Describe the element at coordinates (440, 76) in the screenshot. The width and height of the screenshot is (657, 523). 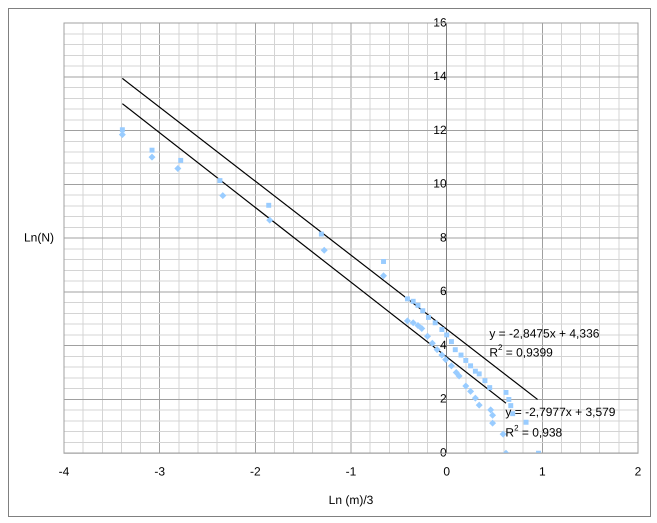
I see `y-tick-label: 14` at that location.